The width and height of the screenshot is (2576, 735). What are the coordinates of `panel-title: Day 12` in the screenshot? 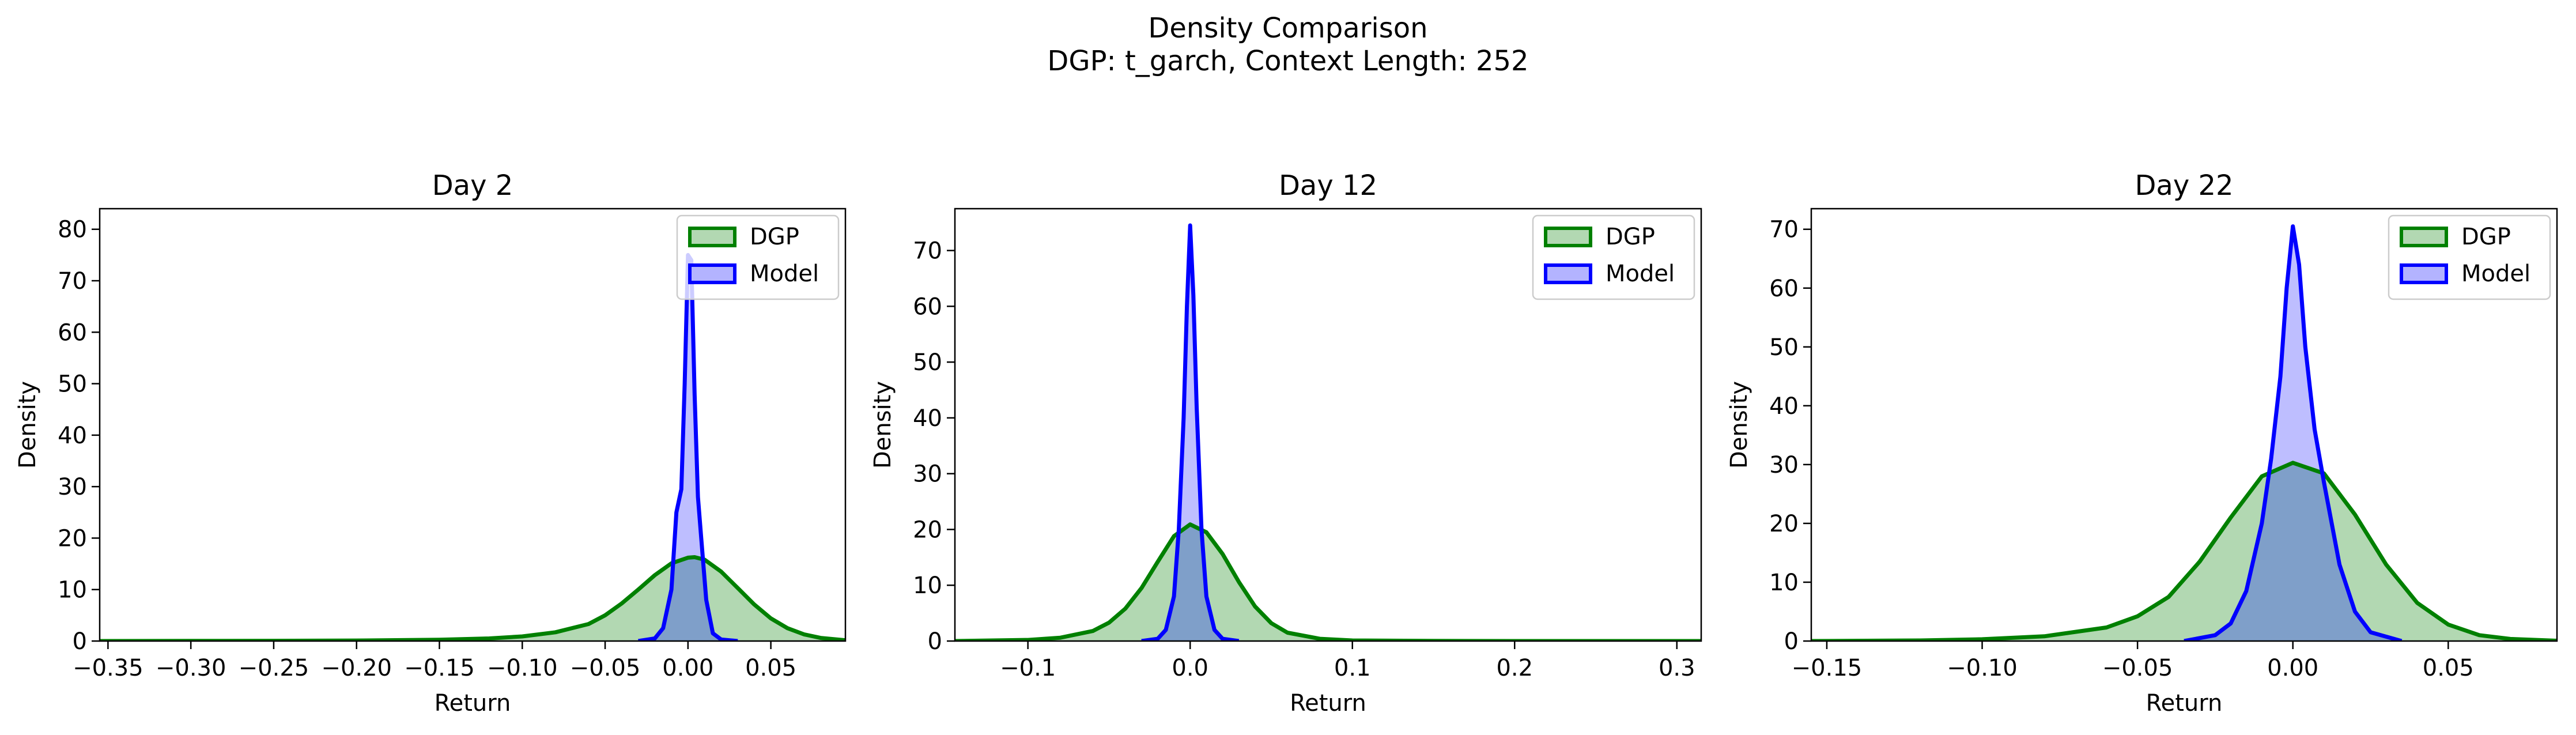 It's located at (1328, 185).